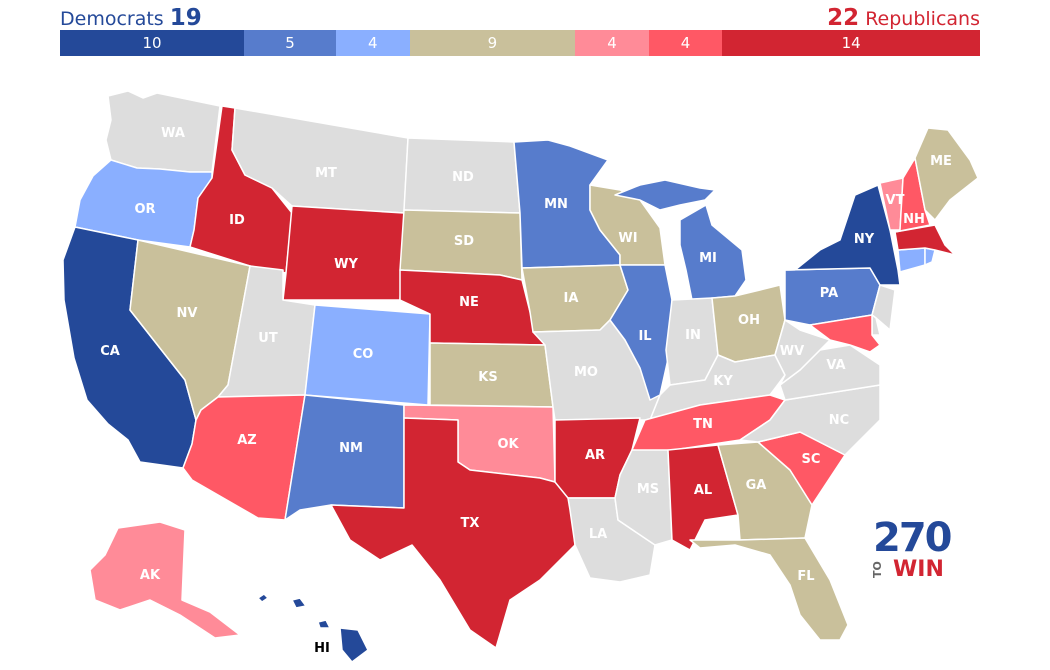  I want to click on state-label-in: IN, so click(693, 335).